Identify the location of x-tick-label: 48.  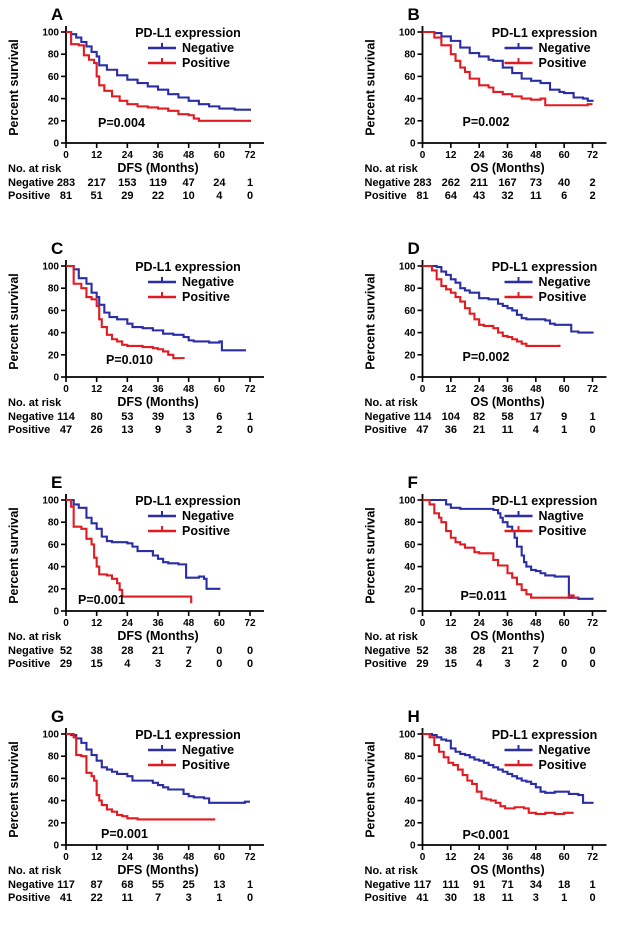
(536, 389).